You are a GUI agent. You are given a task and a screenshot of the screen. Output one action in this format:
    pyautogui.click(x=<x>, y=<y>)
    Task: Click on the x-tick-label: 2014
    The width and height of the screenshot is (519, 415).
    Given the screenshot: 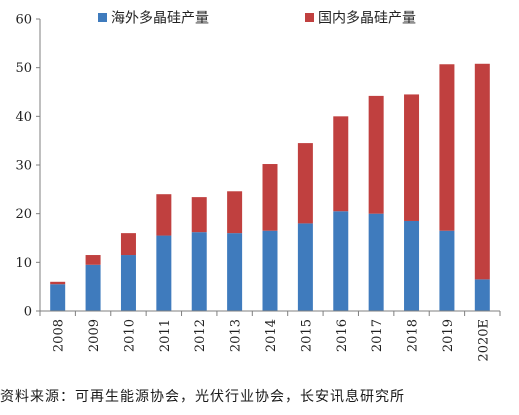 What is the action you would take?
    pyautogui.click(x=271, y=335)
    